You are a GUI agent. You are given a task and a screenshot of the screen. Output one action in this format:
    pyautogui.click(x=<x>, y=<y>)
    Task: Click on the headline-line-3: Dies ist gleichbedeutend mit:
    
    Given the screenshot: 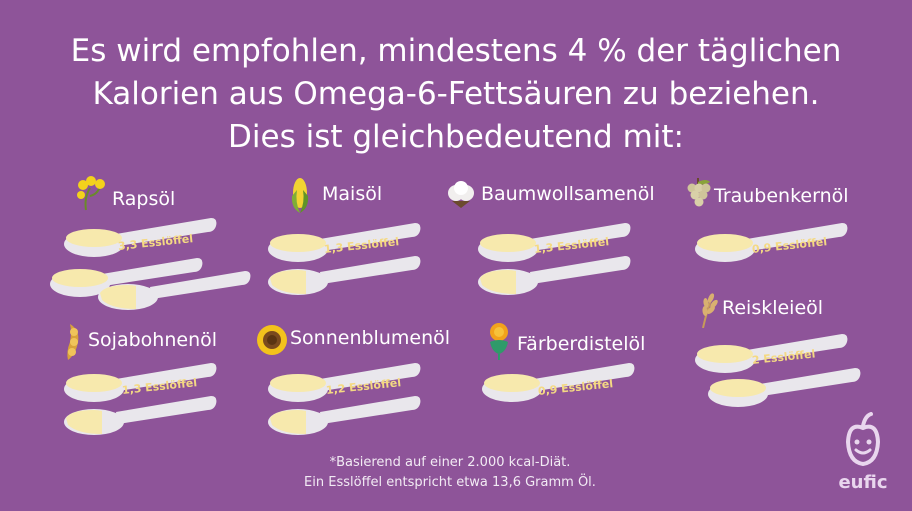 What is the action you would take?
    pyautogui.click(x=456, y=137)
    